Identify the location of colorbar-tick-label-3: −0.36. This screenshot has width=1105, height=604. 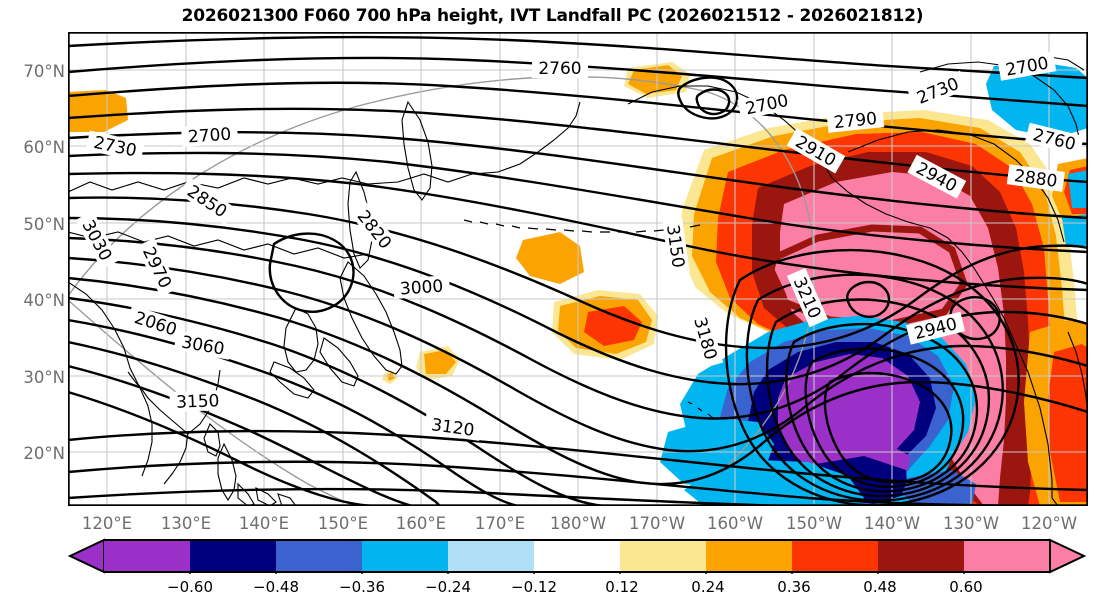
(362, 587).